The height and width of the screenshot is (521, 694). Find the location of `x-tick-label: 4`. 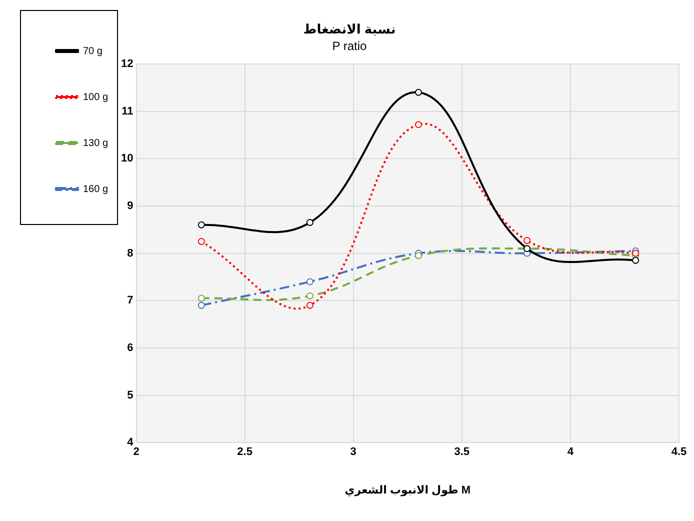

x-tick-label: 4 is located at coordinates (570, 452).